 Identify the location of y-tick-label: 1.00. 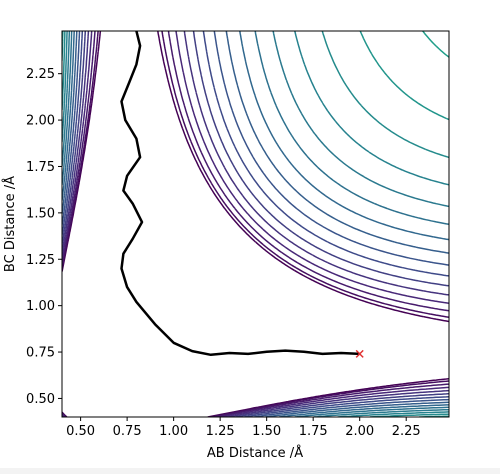
(40, 306).